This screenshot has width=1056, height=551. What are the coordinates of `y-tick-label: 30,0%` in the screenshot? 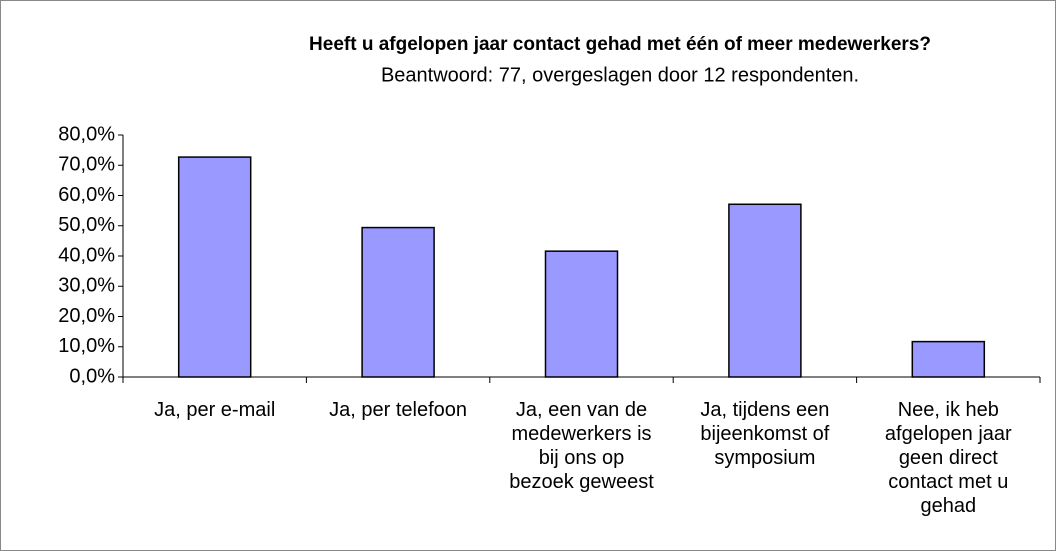 It's located at (86, 286).